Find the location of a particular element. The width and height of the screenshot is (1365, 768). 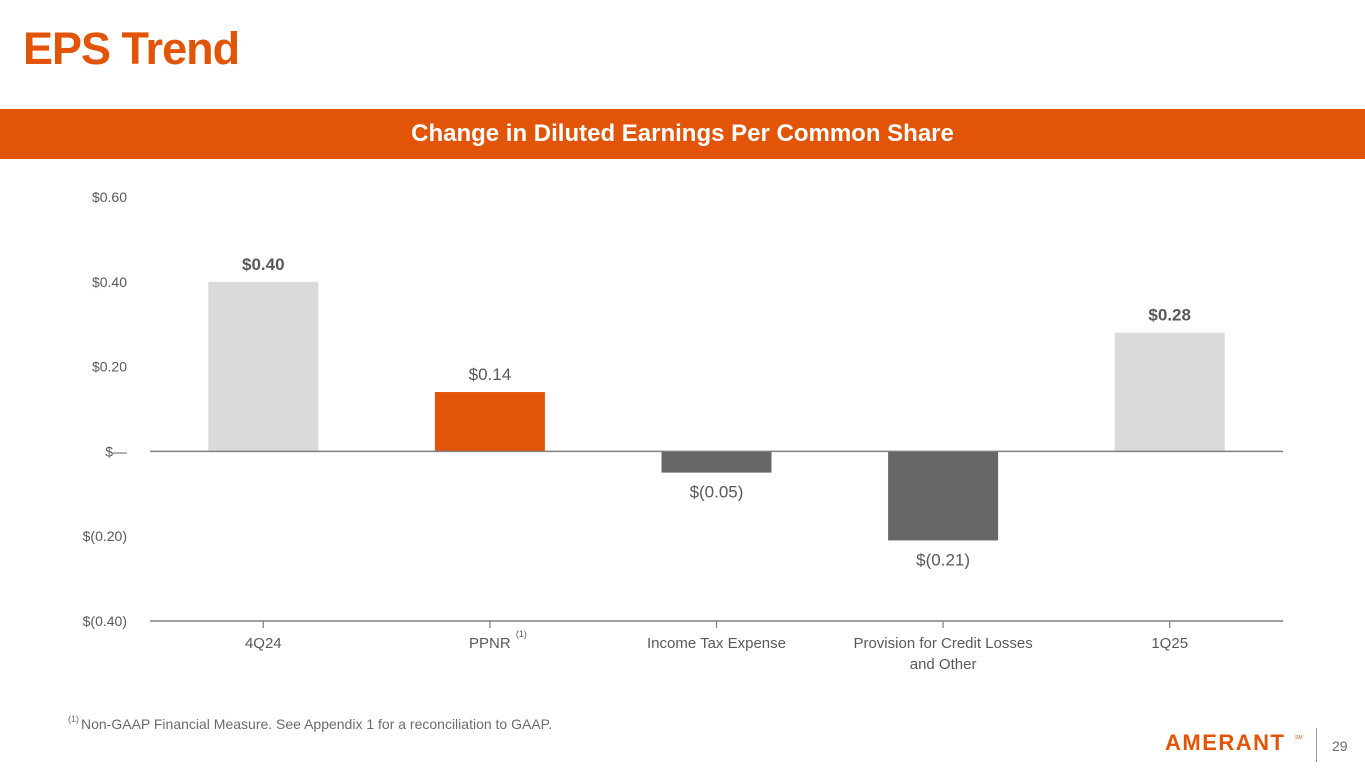

logo-service-mark: SM is located at coordinates (1299, 738).